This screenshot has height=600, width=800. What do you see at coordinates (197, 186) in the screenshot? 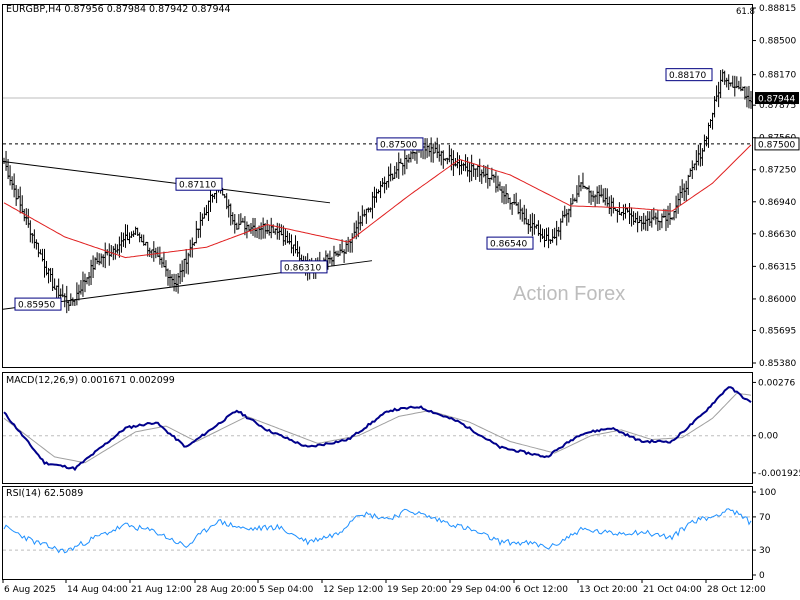
I see `price-annotation-label: 0.87110` at bounding box center [197, 186].